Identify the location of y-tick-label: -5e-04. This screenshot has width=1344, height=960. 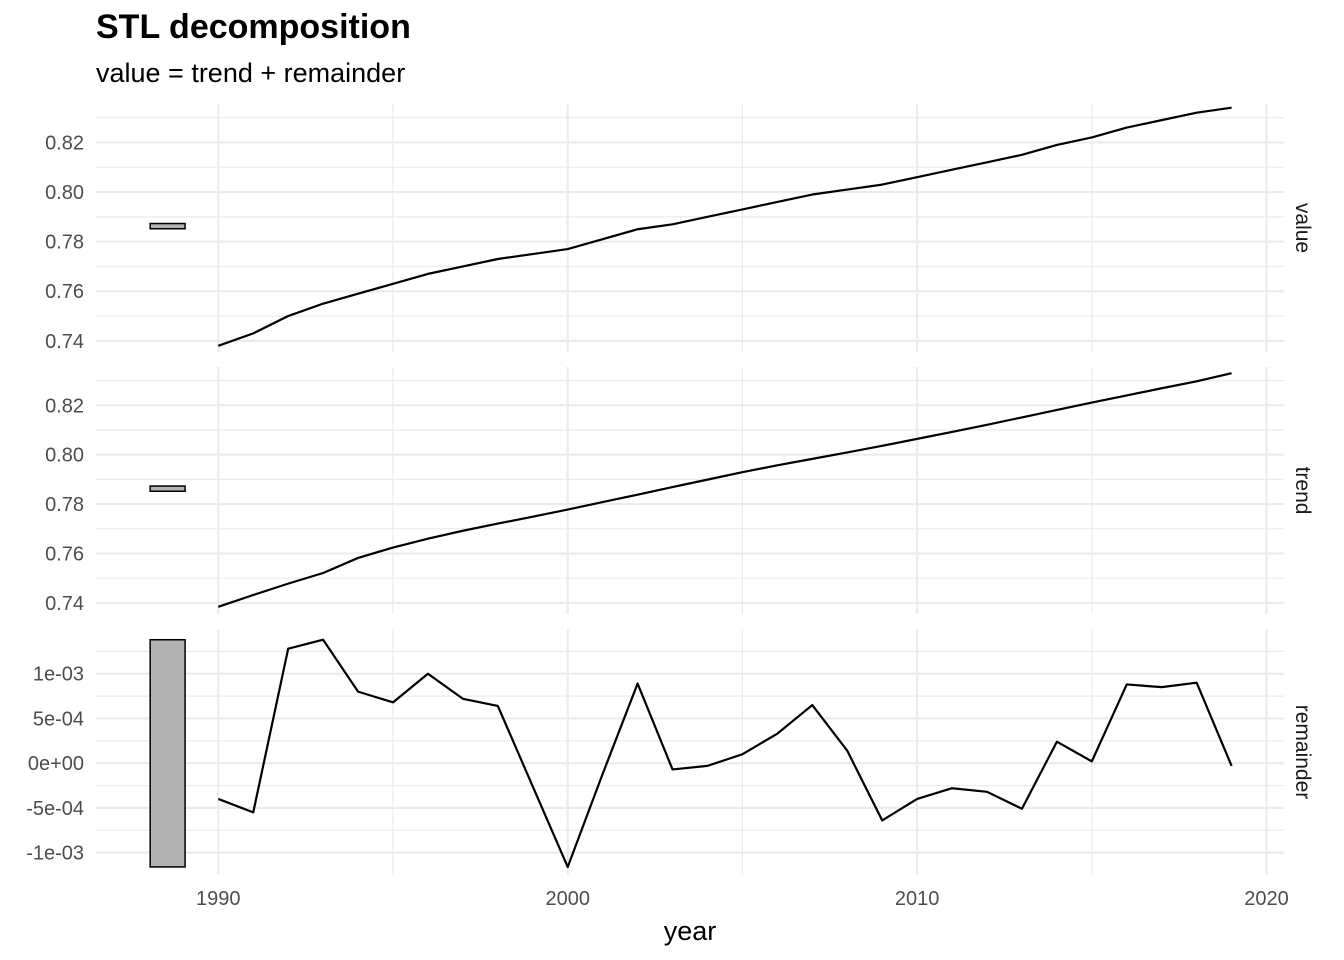
(55, 809).